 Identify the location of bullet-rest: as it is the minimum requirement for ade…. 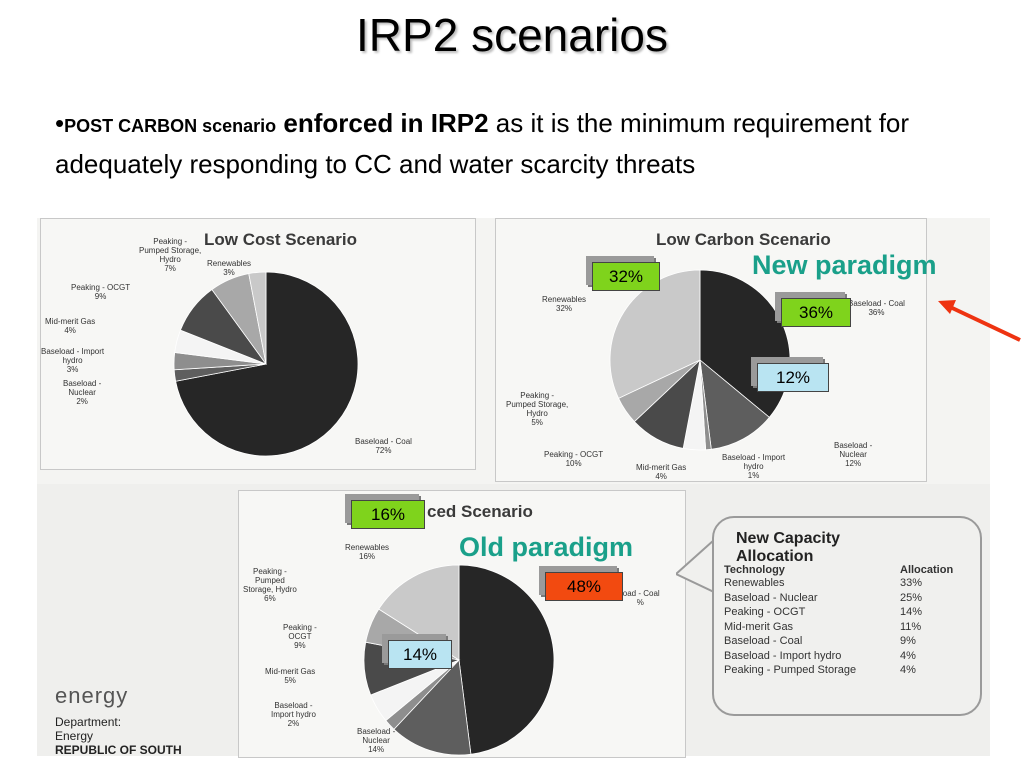
(482, 143).